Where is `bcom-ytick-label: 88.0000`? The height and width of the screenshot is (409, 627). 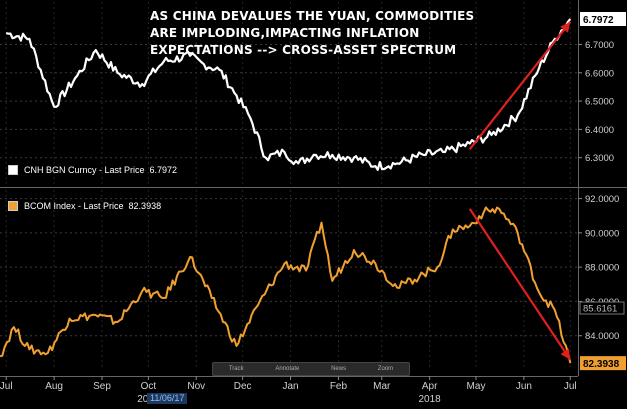
bcom-ytick-label: 88.0000 is located at coordinates (602, 268).